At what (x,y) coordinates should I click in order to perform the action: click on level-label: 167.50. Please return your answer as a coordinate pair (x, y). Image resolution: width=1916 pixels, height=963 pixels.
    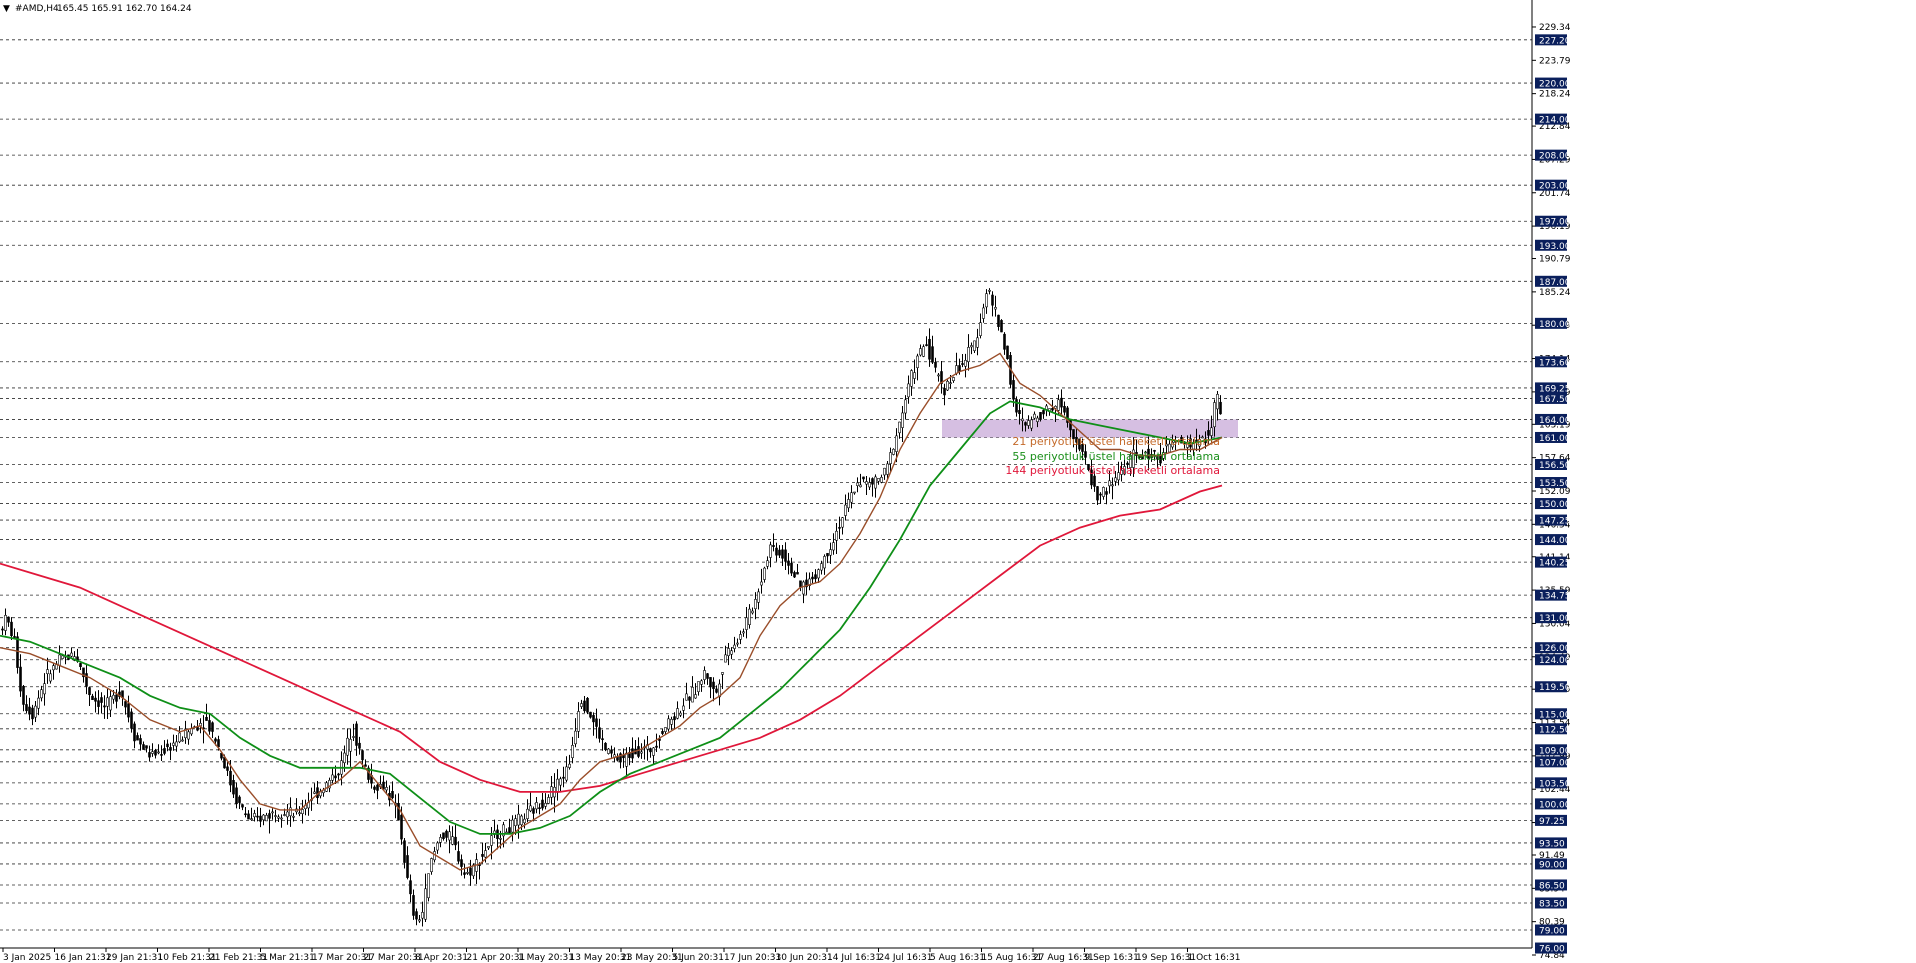
    Looking at the image, I should click on (1555, 400).